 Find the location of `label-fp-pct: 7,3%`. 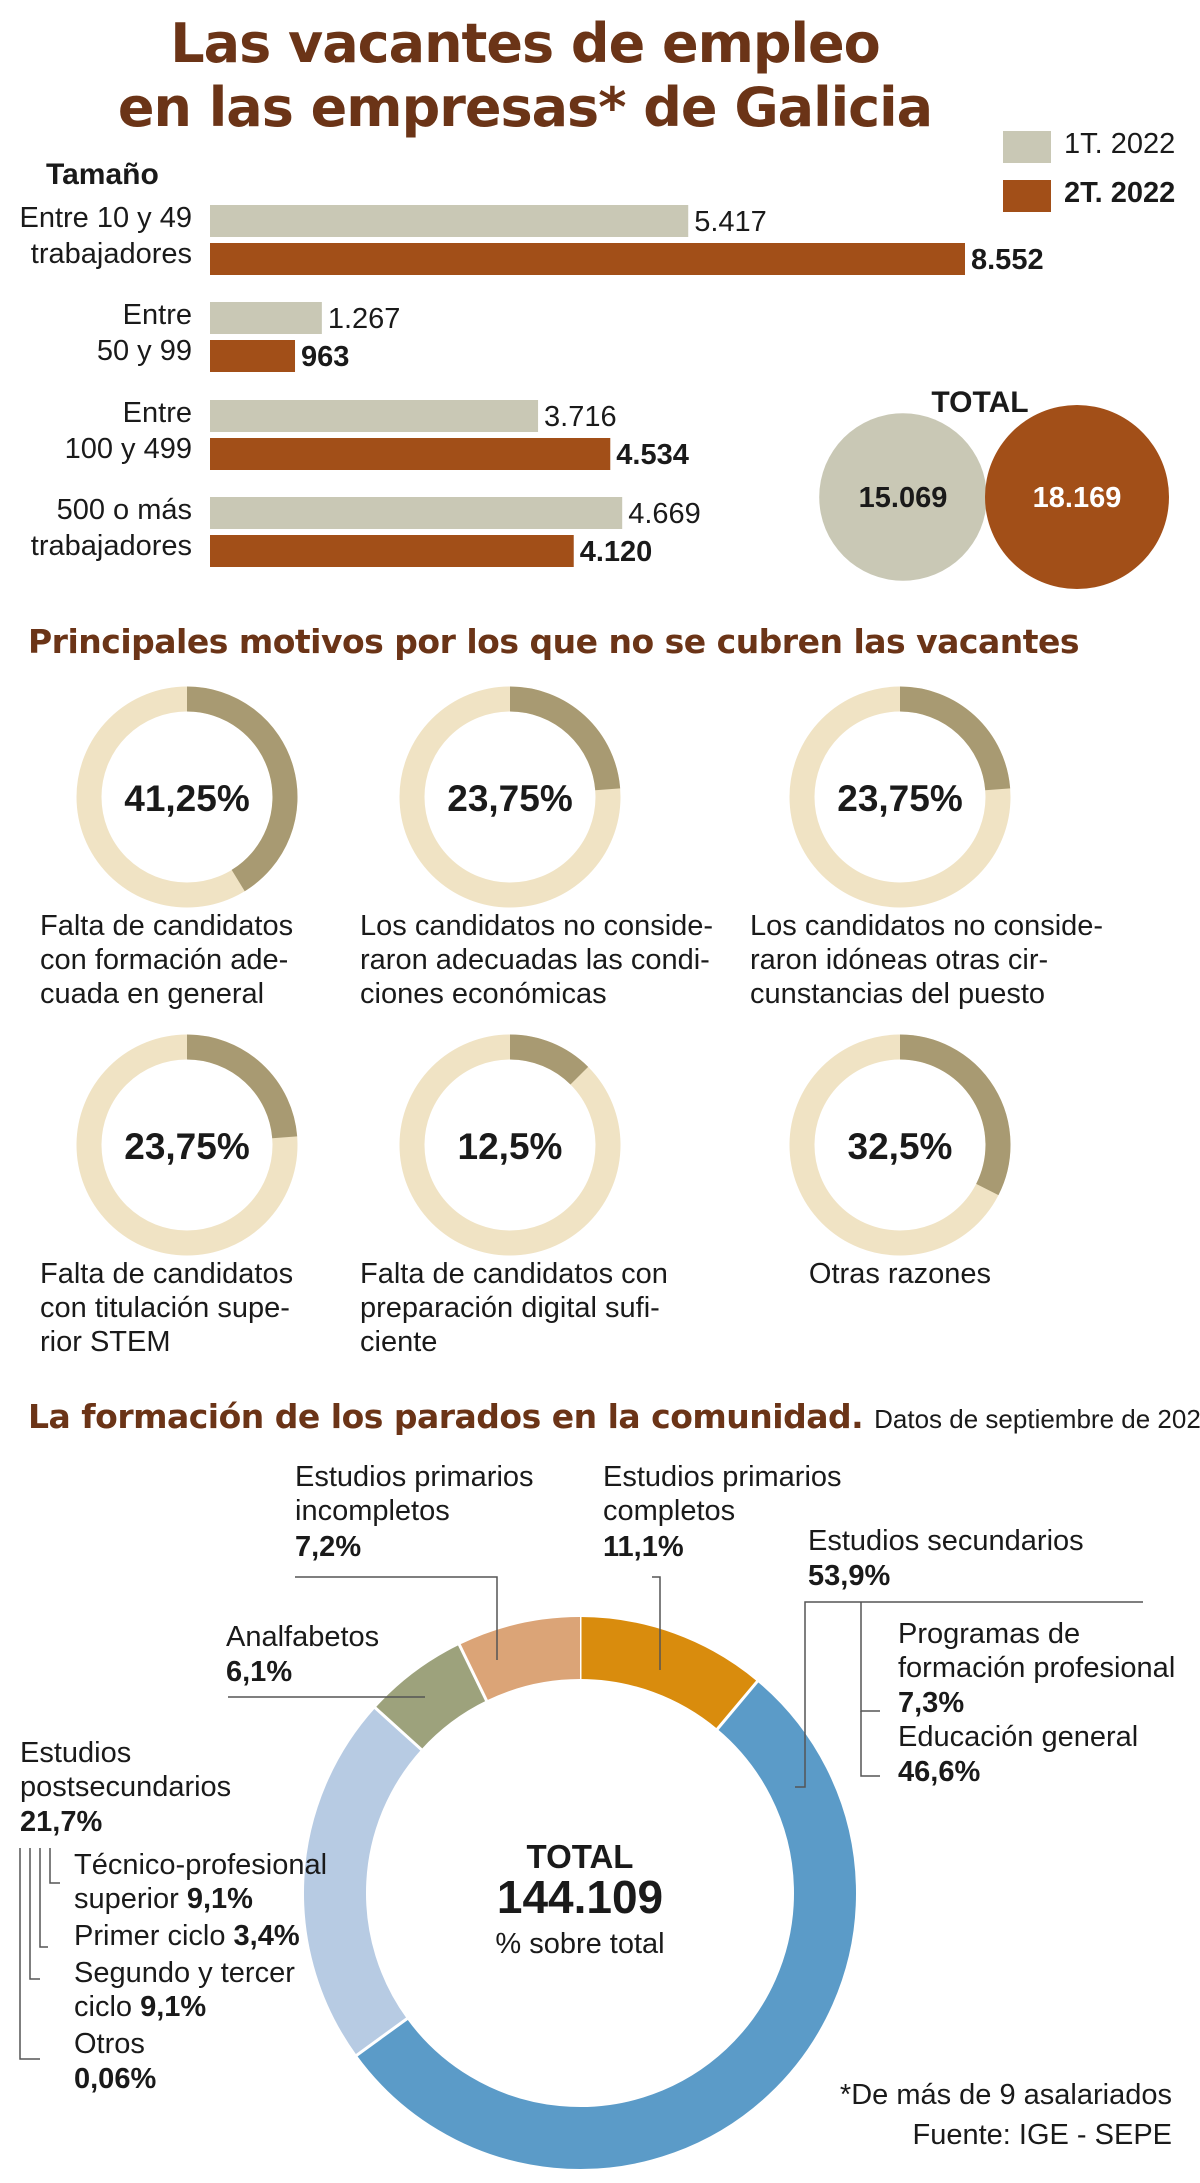

label-fp-pct: 7,3% is located at coordinates (931, 1703).